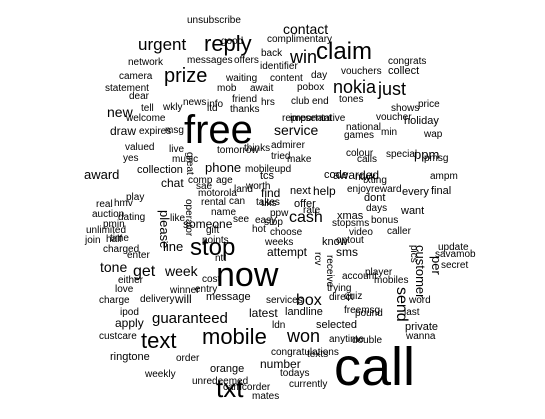 The image size is (545, 419). I want to click on word-185: someone, so click(208, 224).